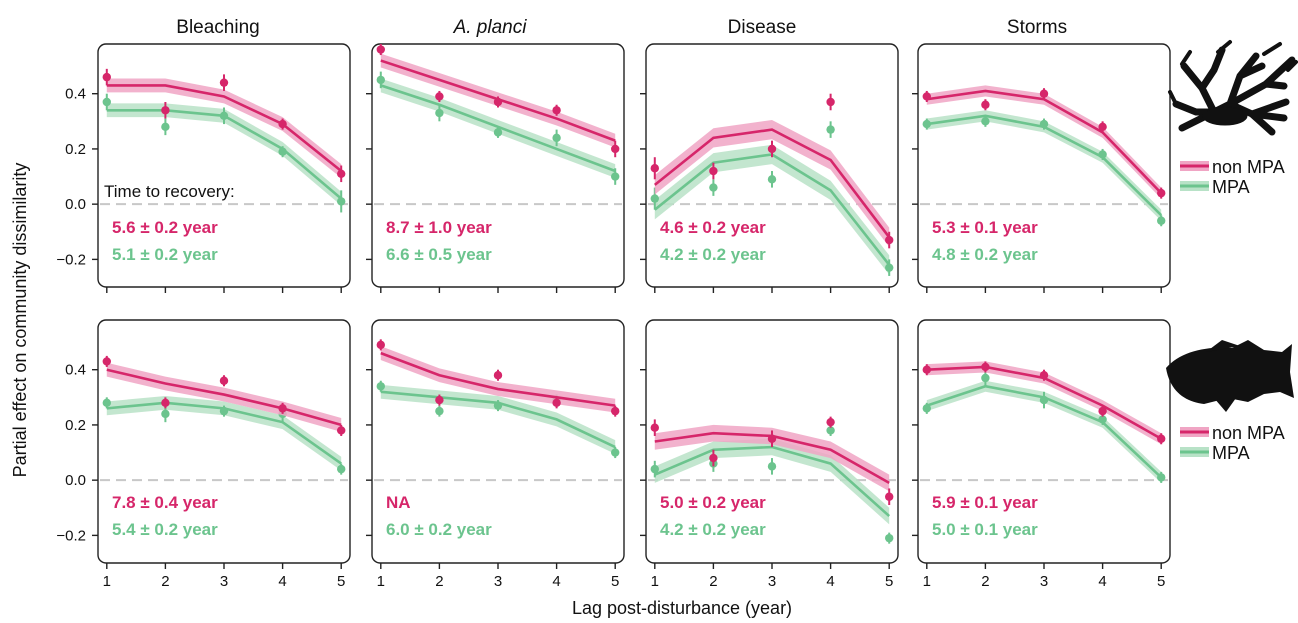 Image resolution: width=1298 pixels, height=623 pixels. Describe the element at coordinates (621, 27) in the screenshot. I see `column-titles: Bleaching A. planci Disease Storms` at that location.